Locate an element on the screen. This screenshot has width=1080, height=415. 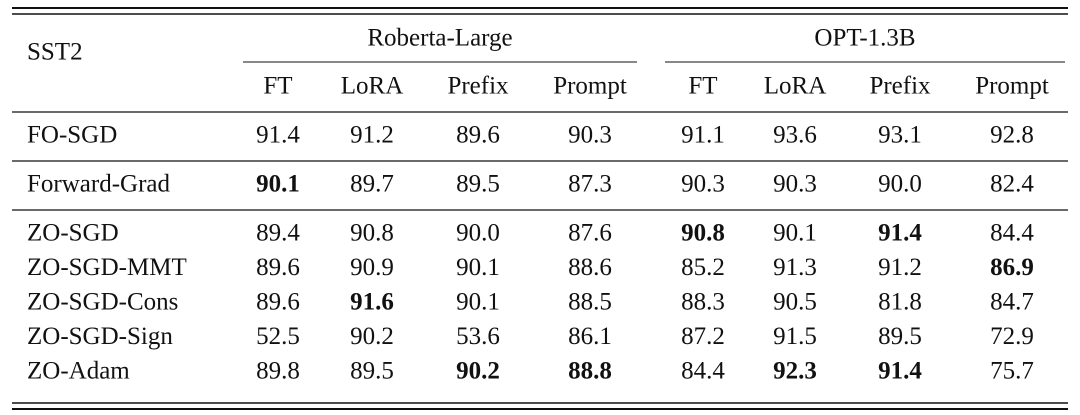
cell: 75.7 is located at coordinates (1012, 371).